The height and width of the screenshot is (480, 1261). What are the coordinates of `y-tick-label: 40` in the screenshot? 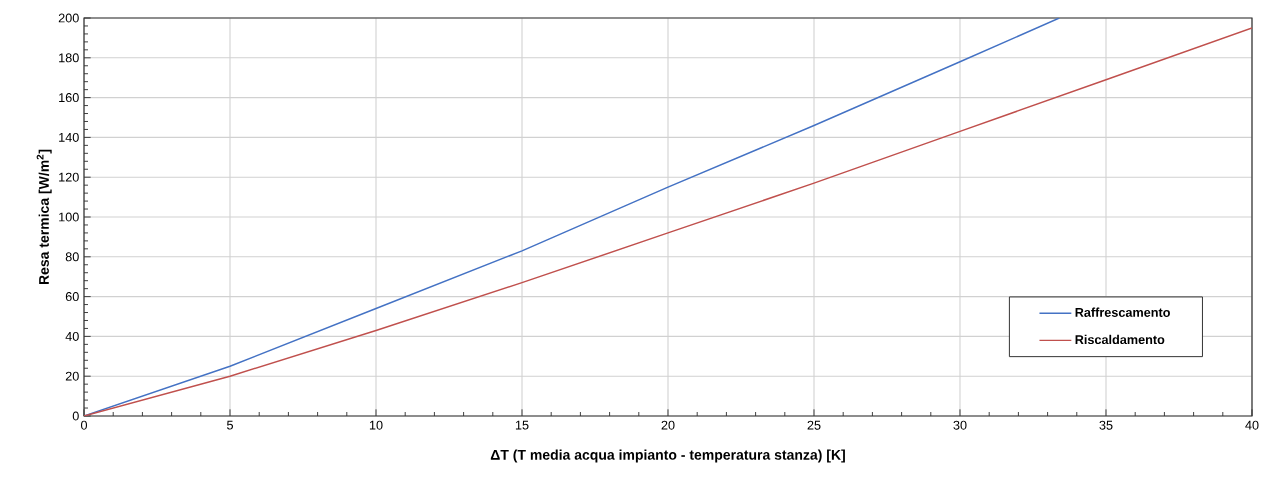 It's located at (72, 336).